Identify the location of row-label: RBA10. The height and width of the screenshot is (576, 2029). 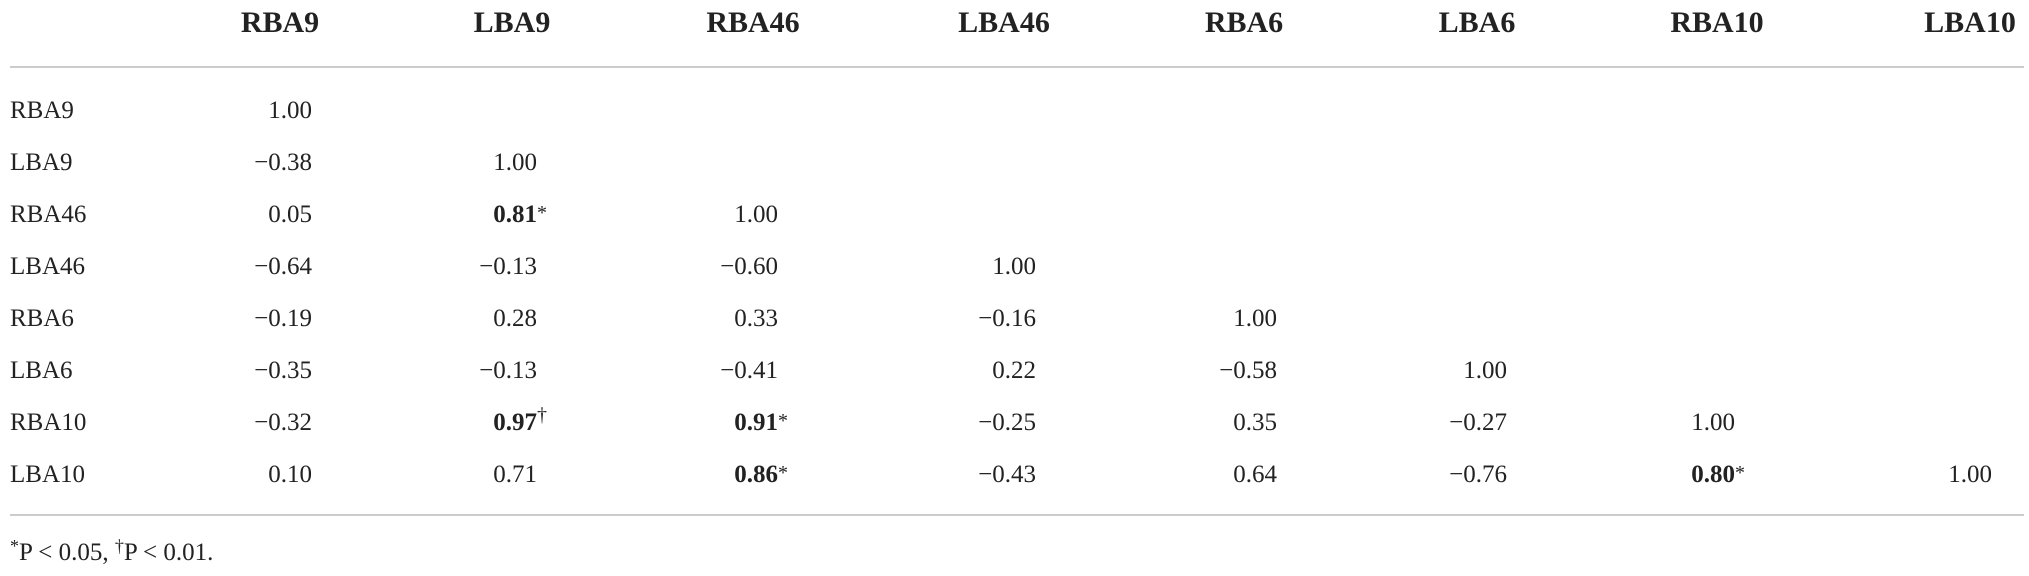
(48, 422).